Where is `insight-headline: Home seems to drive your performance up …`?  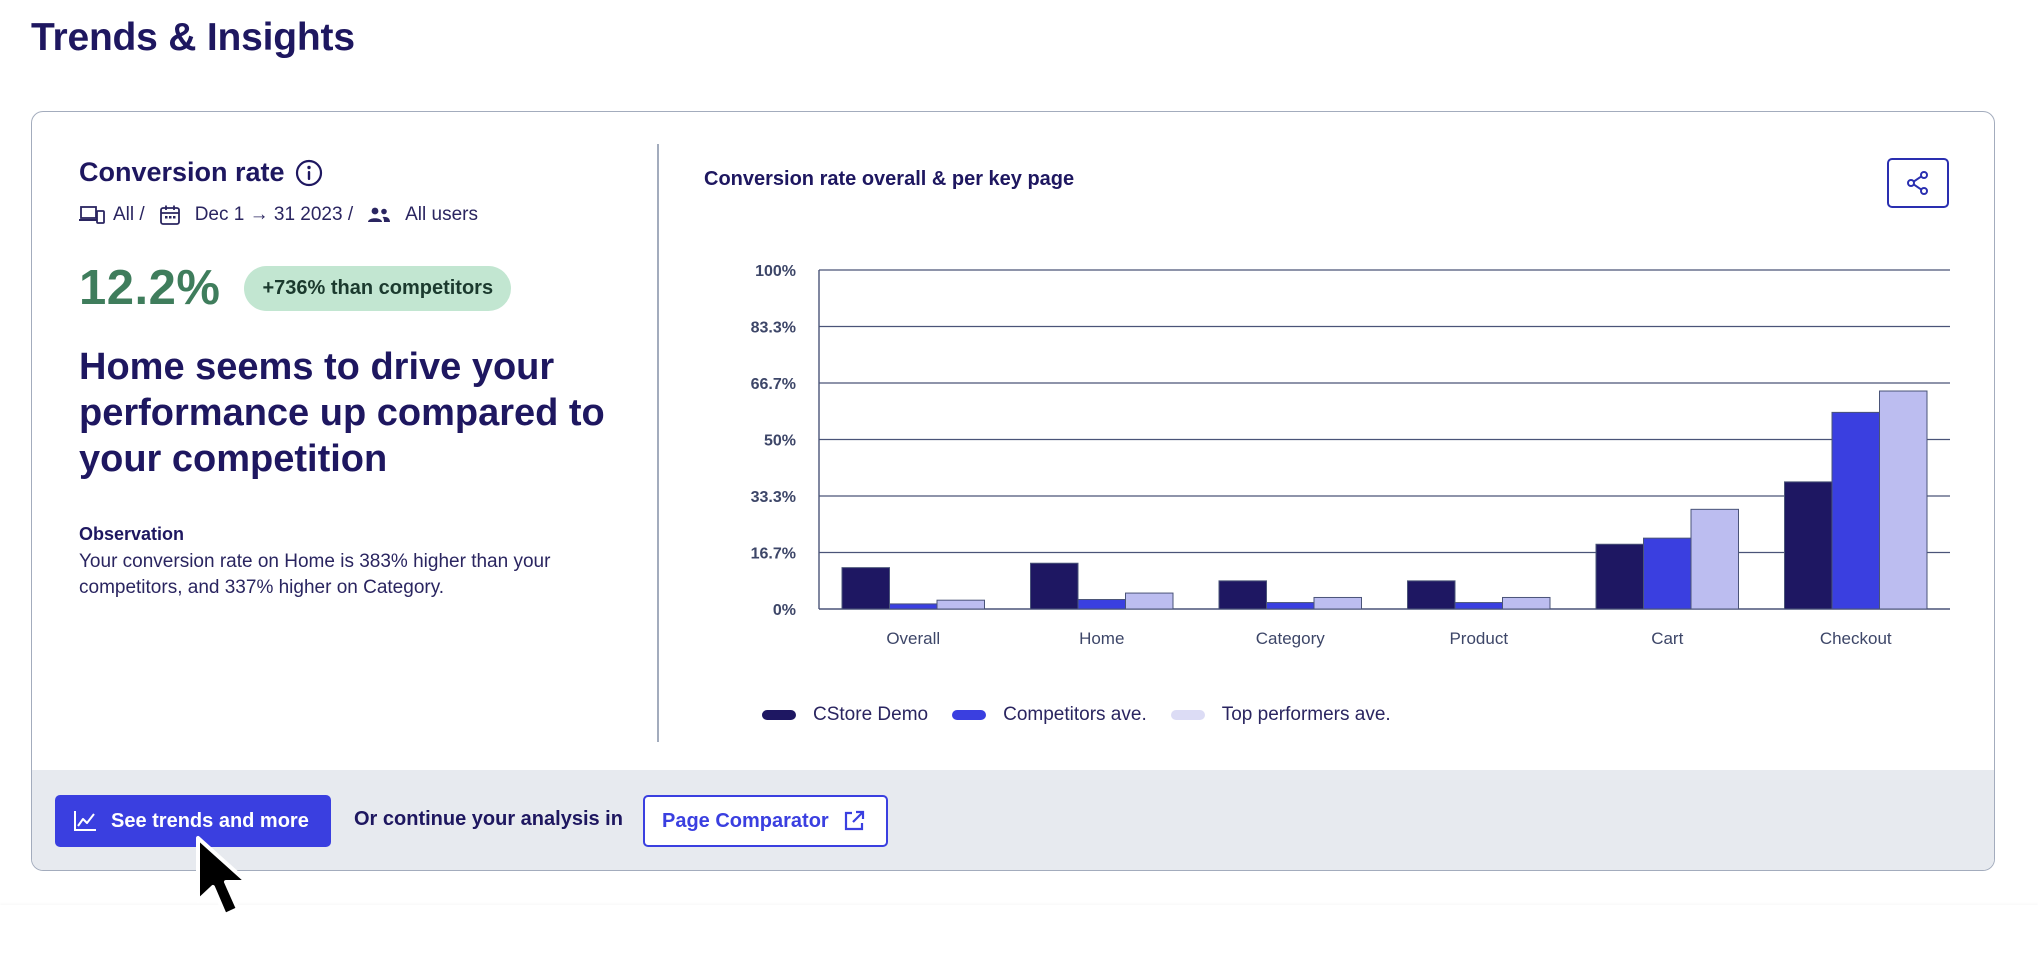
insight-headline: Home seems to drive your performance up … is located at coordinates (342, 413).